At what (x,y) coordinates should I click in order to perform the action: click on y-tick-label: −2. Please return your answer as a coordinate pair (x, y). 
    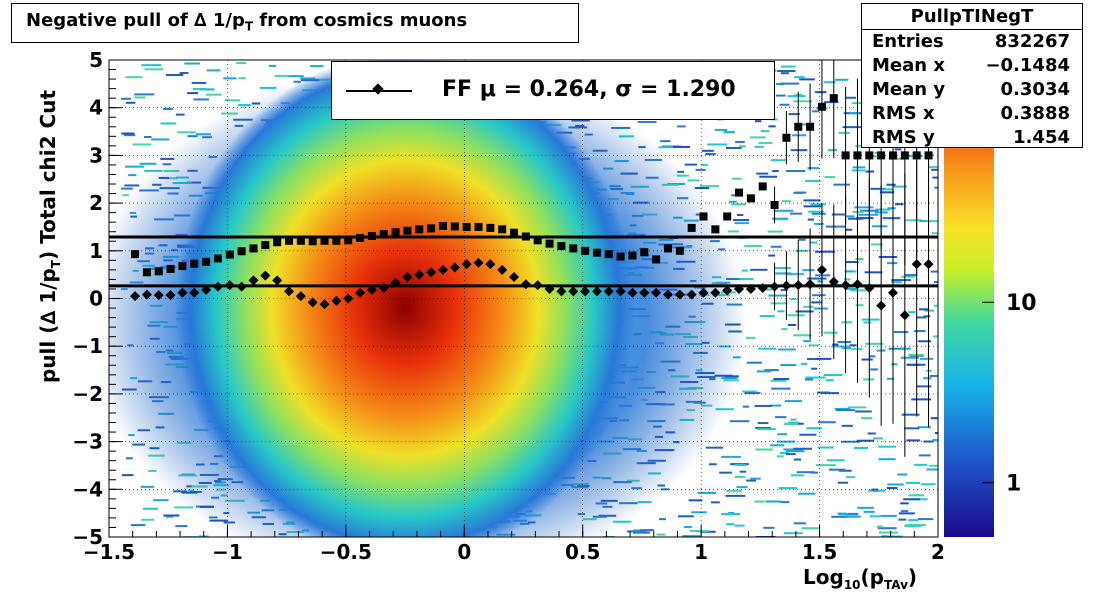
    Looking at the image, I should click on (87, 394).